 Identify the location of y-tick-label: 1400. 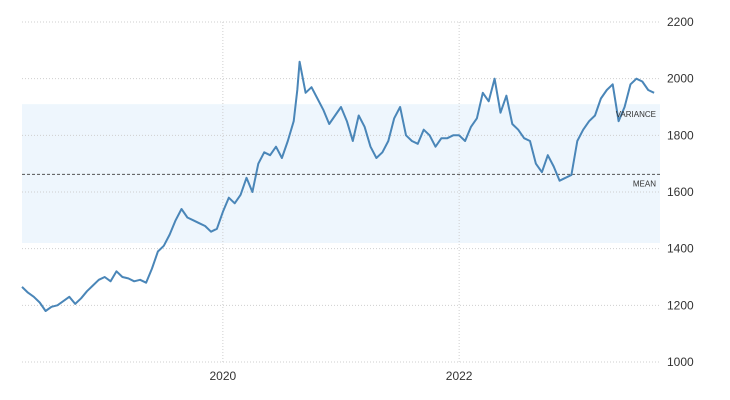
(680, 249).